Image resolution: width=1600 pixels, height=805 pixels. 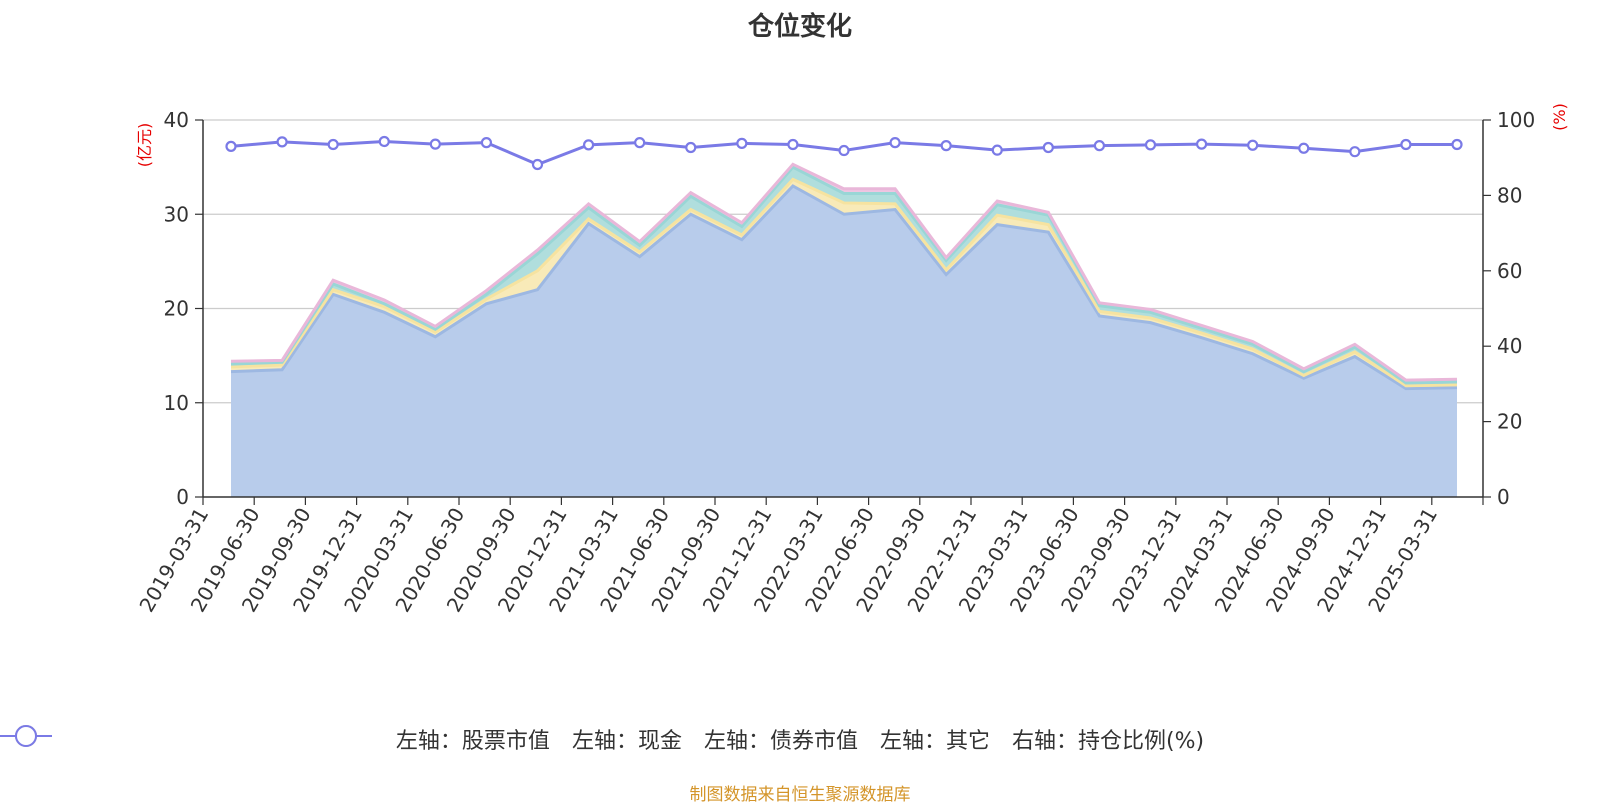 I want to click on legend-label: 右轴：持仓比例(%), so click(x=1108, y=741).